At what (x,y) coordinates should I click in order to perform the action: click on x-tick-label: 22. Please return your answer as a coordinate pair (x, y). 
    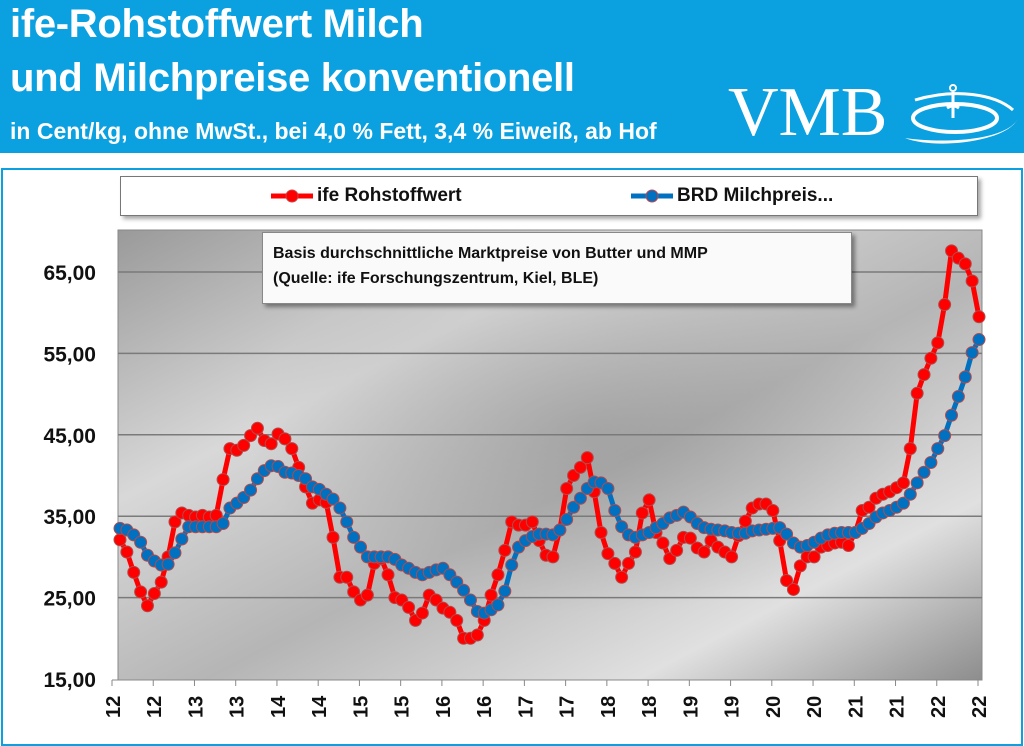
    Looking at the image, I should click on (980, 707).